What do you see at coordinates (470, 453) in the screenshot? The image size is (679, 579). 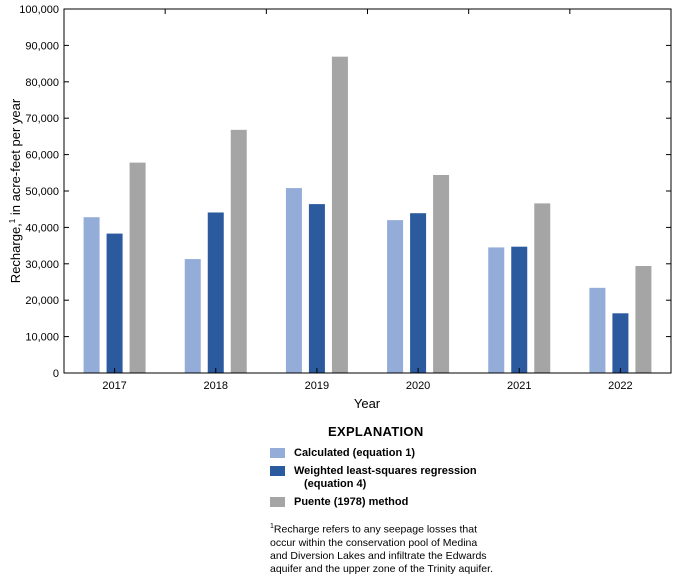 I see `legend-item-calculated: Calculated (equation 1)` at bounding box center [470, 453].